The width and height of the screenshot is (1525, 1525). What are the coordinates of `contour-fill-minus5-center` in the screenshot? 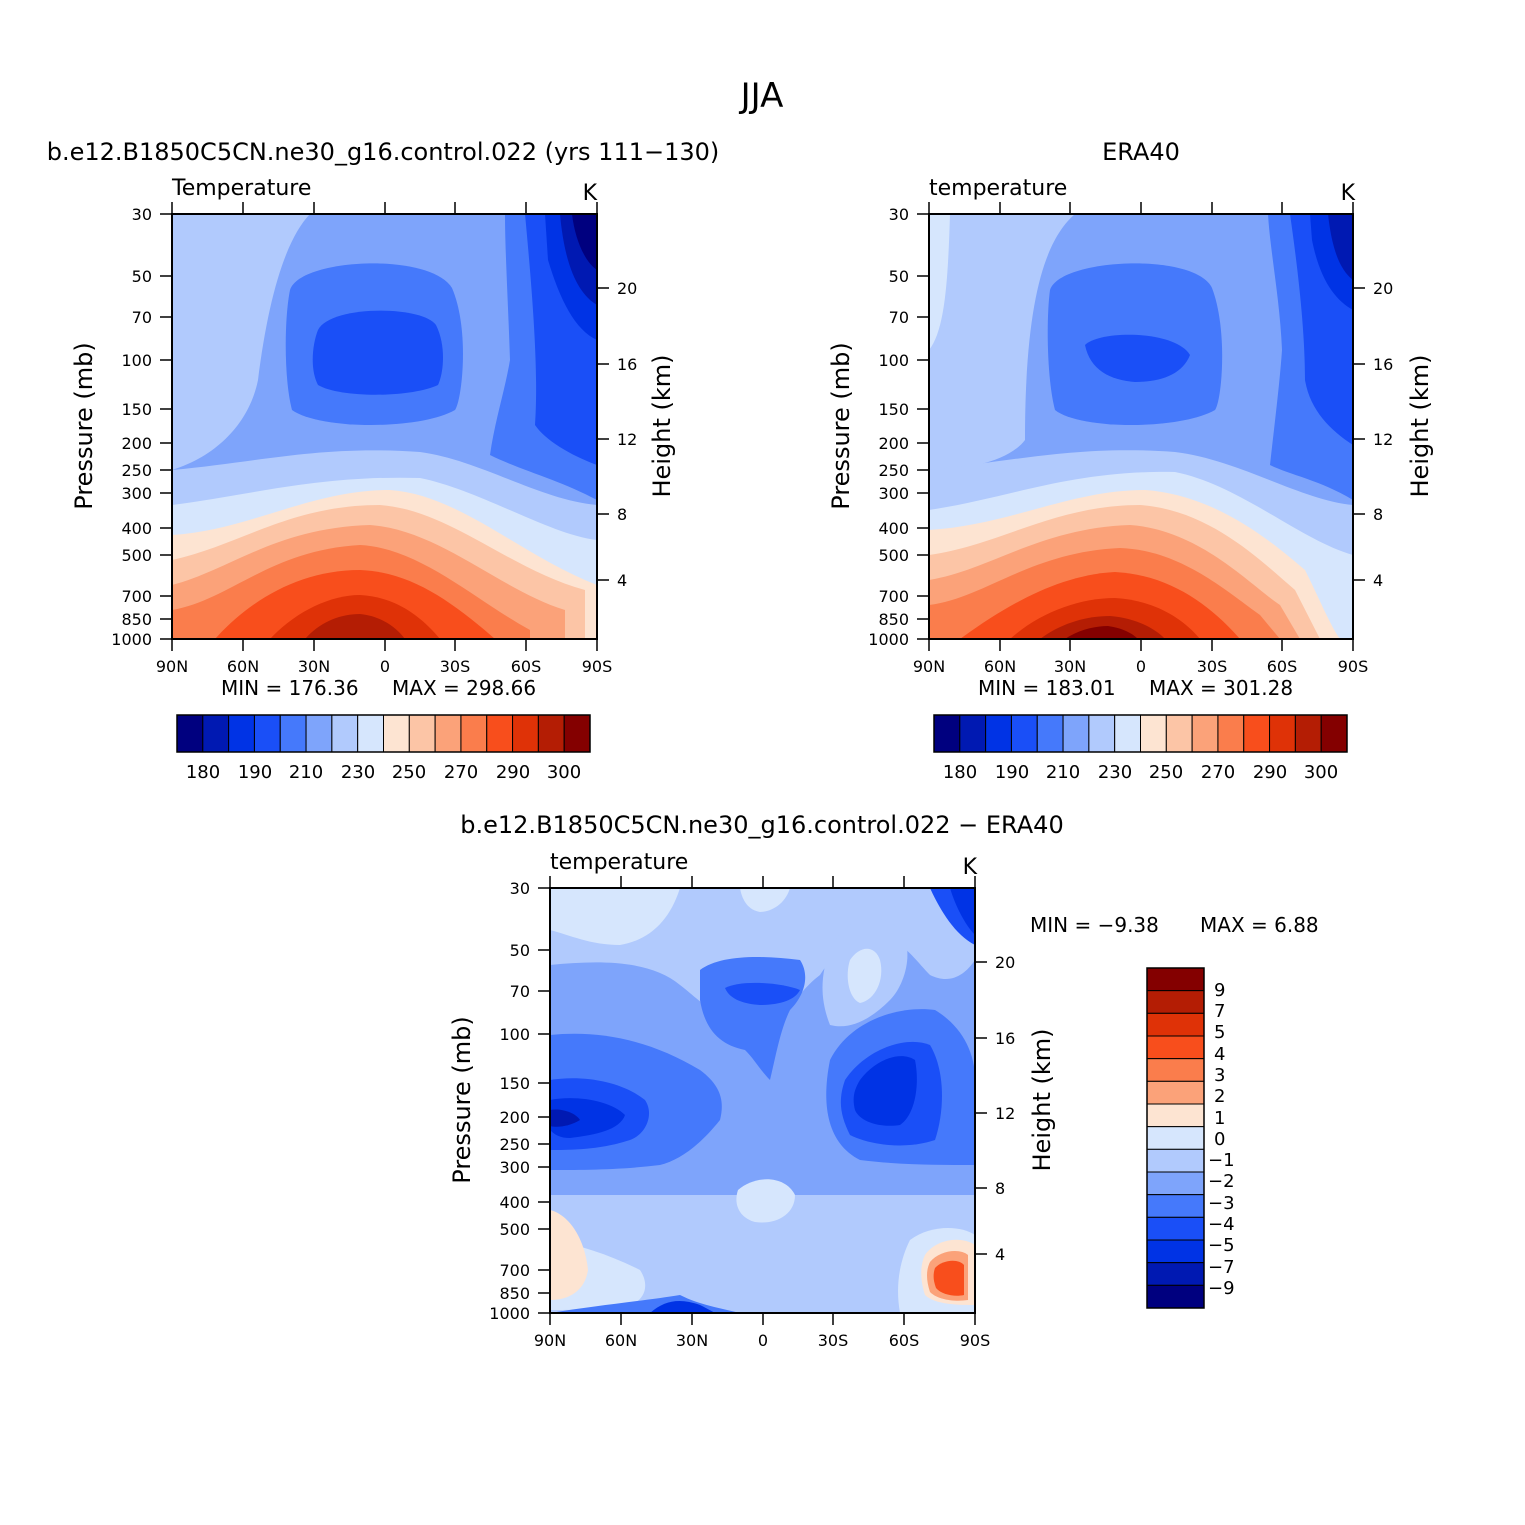 It's located at (762, 993).